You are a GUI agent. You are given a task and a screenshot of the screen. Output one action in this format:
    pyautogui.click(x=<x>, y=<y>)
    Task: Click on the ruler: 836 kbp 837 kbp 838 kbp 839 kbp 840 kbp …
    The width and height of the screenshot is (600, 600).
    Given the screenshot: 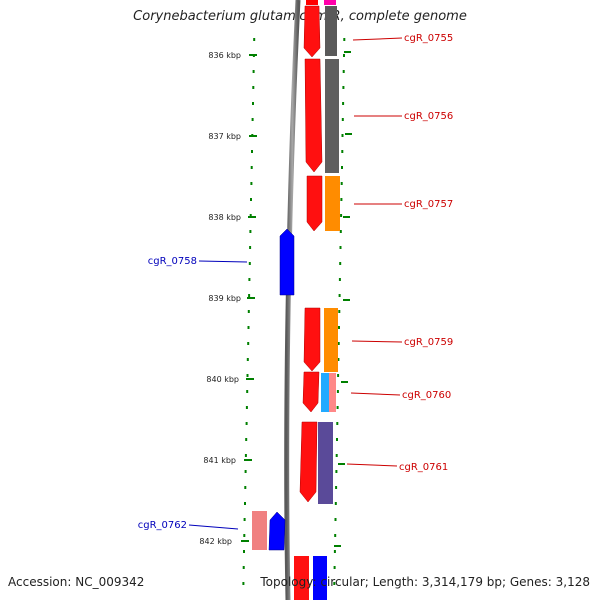 What is the action you would take?
    pyautogui.click(x=228, y=298)
    